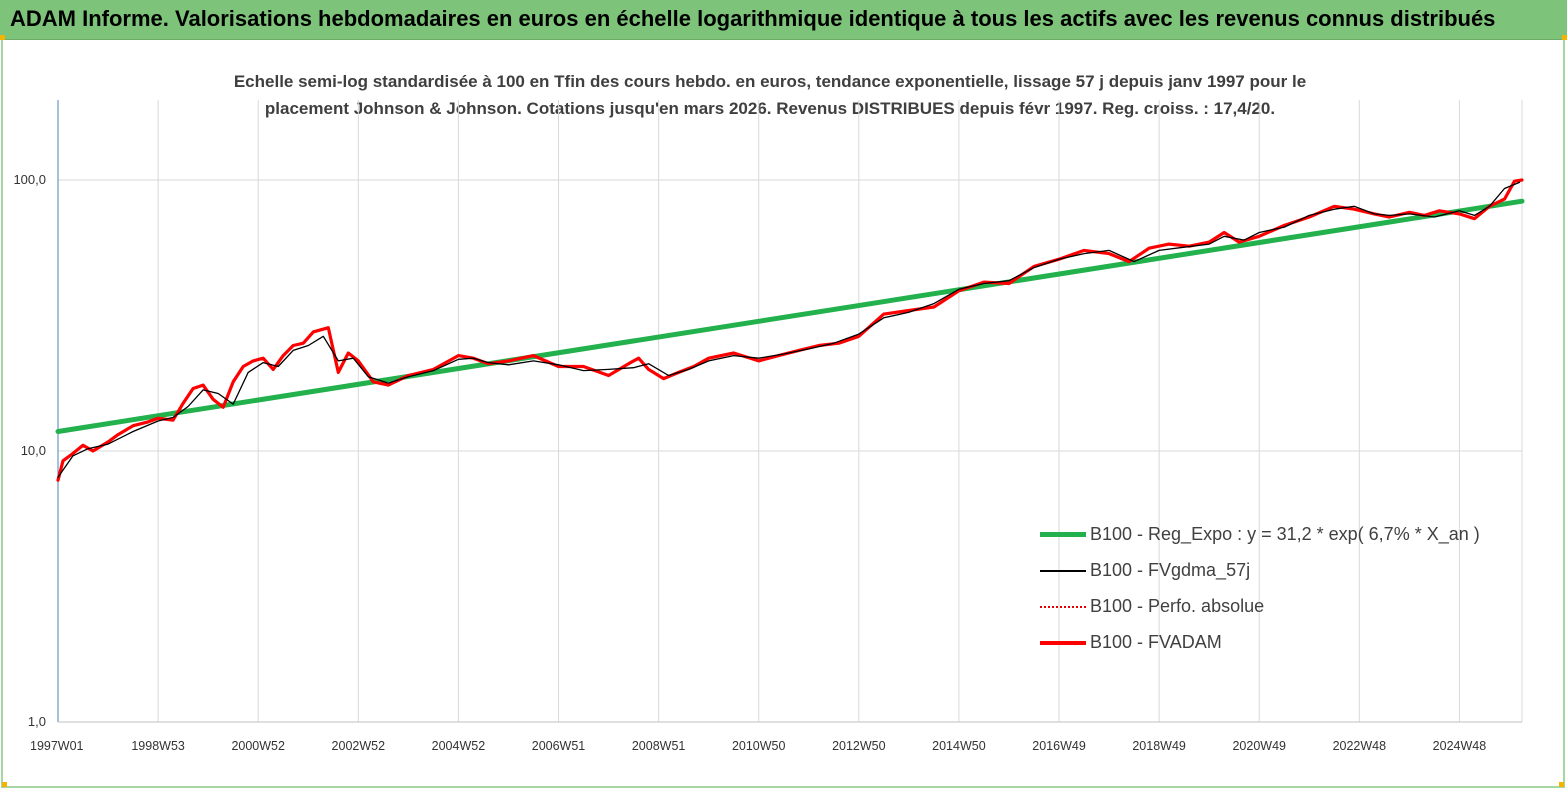 This screenshot has width=1567, height=790. What do you see at coordinates (2, 37) in the screenshot?
I see `corner-marker-left` at bounding box center [2, 37].